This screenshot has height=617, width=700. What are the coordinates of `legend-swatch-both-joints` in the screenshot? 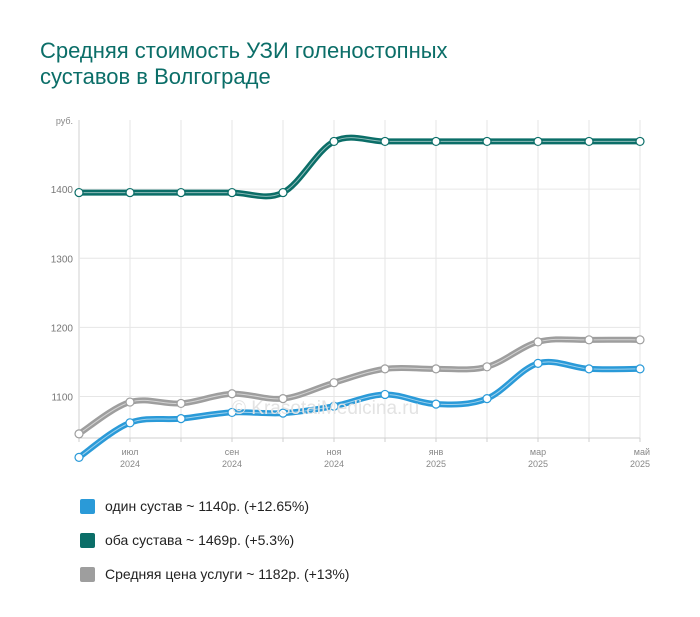 It's located at (87, 540).